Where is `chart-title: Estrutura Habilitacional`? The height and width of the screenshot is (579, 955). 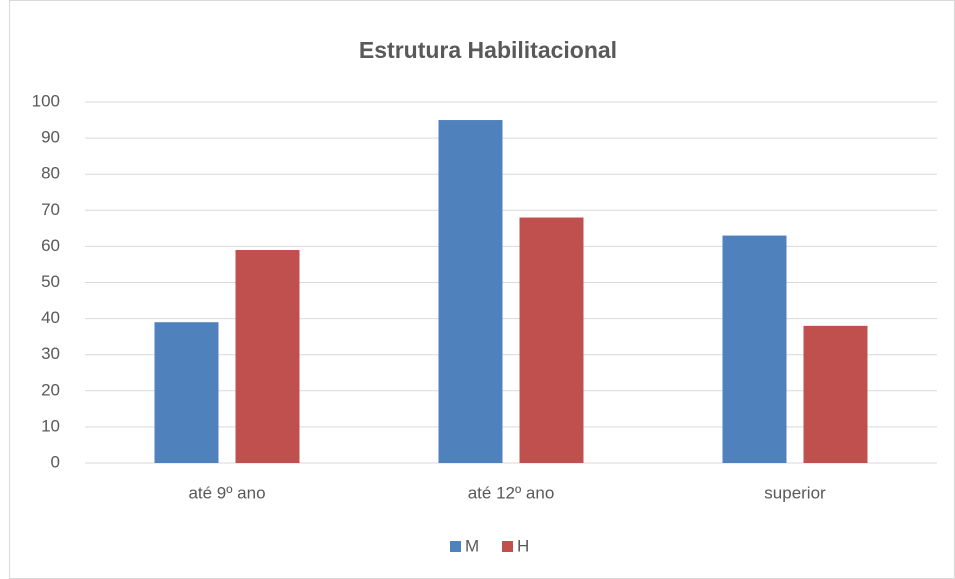
chart-title: Estrutura Habilitacional is located at coordinates (488, 50).